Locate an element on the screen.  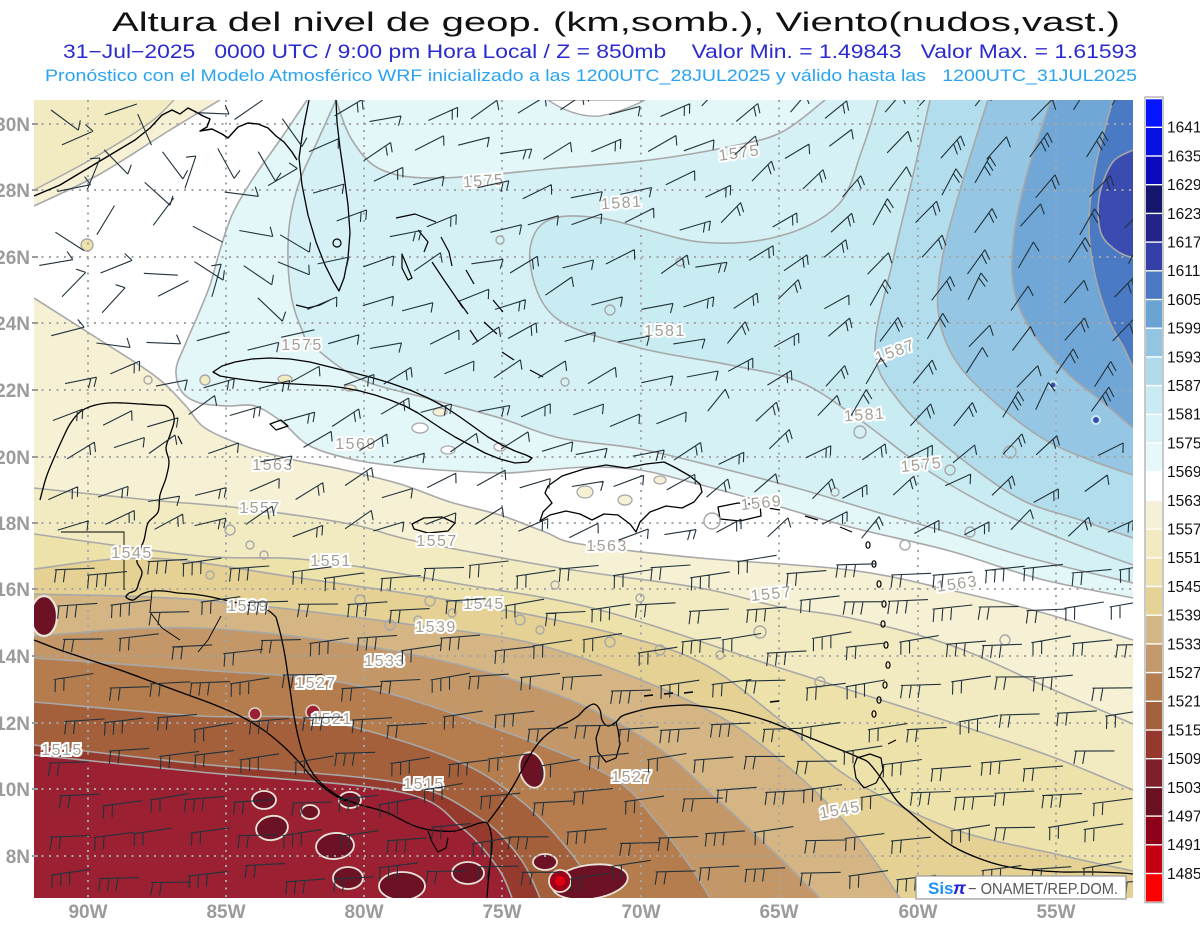
svg-text: 1641 is located at coordinates (1183, 128).